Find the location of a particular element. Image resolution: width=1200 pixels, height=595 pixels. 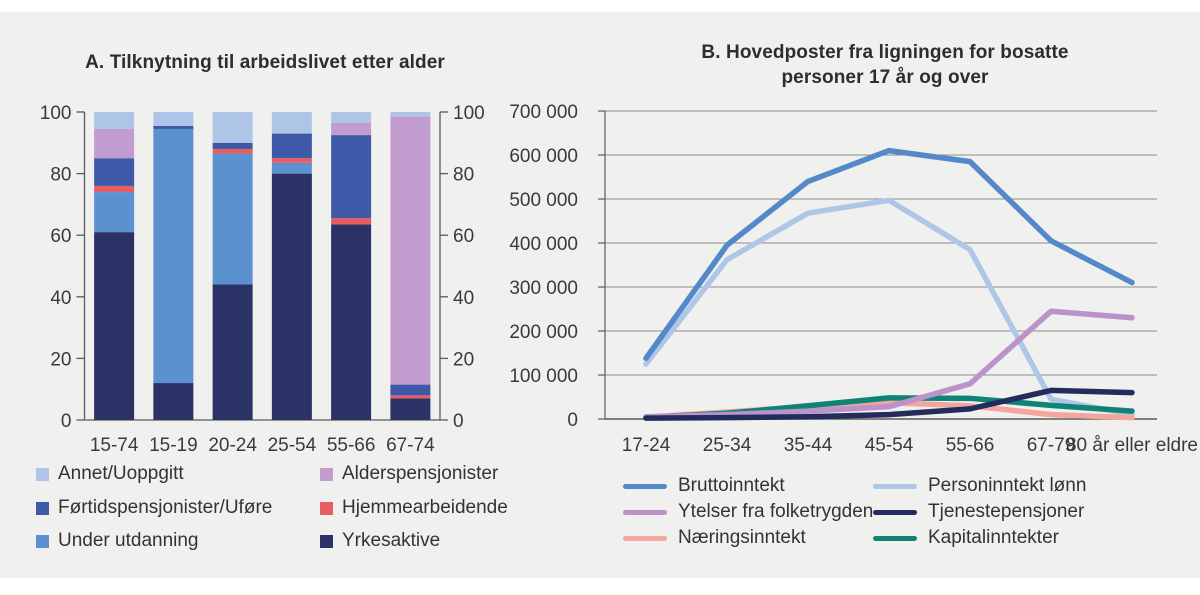

chart-b-xtick: 17-24 is located at coordinates (646, 445).